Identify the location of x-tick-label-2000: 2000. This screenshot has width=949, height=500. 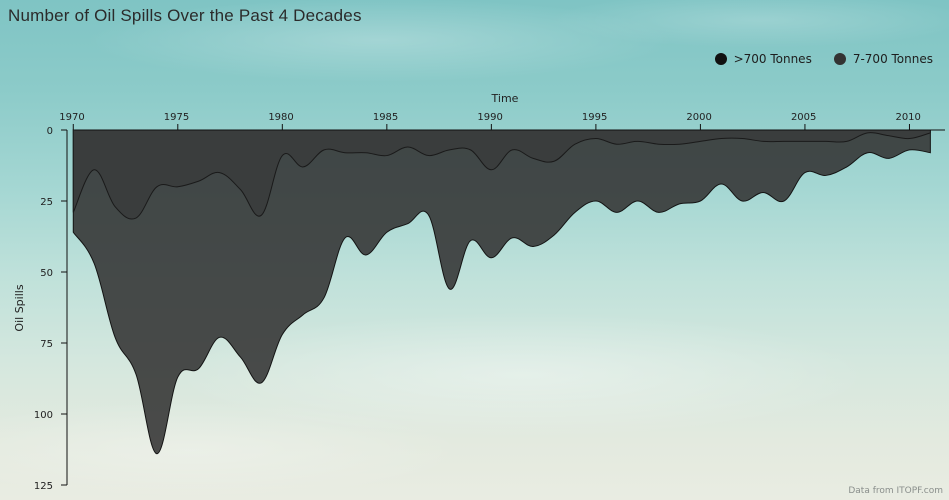
(698, 117).